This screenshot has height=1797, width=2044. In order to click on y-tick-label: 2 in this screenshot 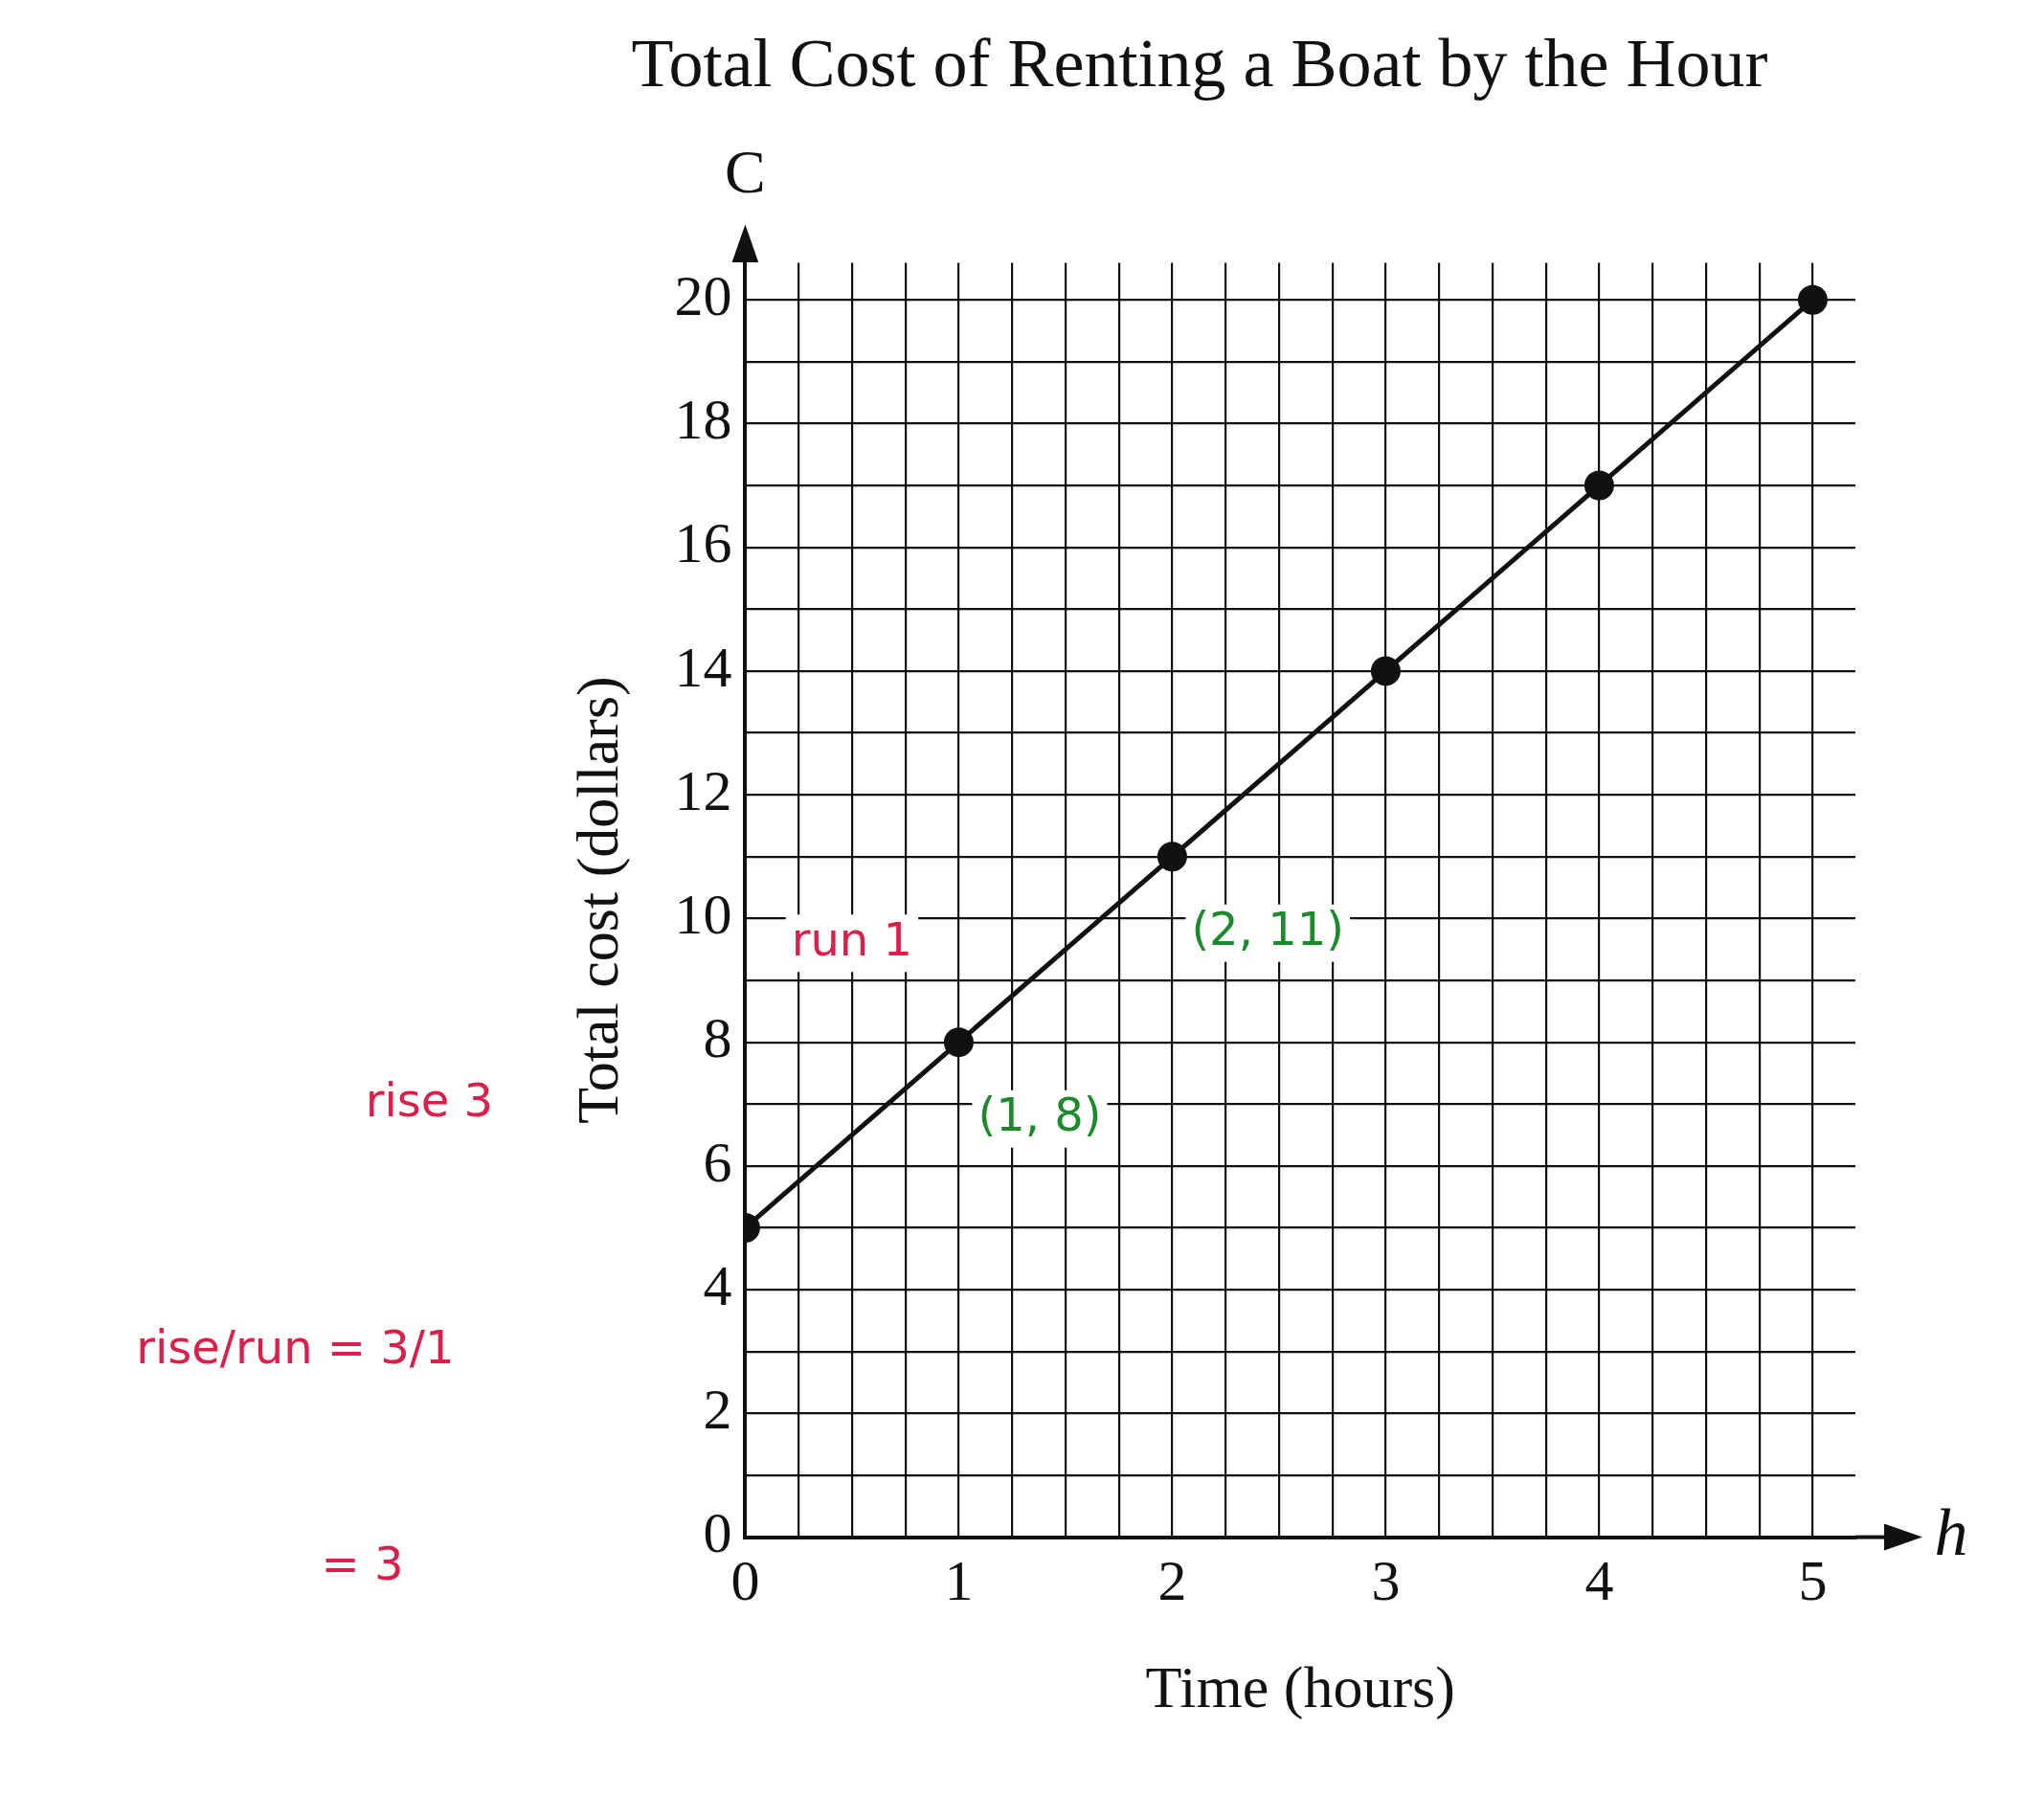, I will do `click(717, 1410)`.